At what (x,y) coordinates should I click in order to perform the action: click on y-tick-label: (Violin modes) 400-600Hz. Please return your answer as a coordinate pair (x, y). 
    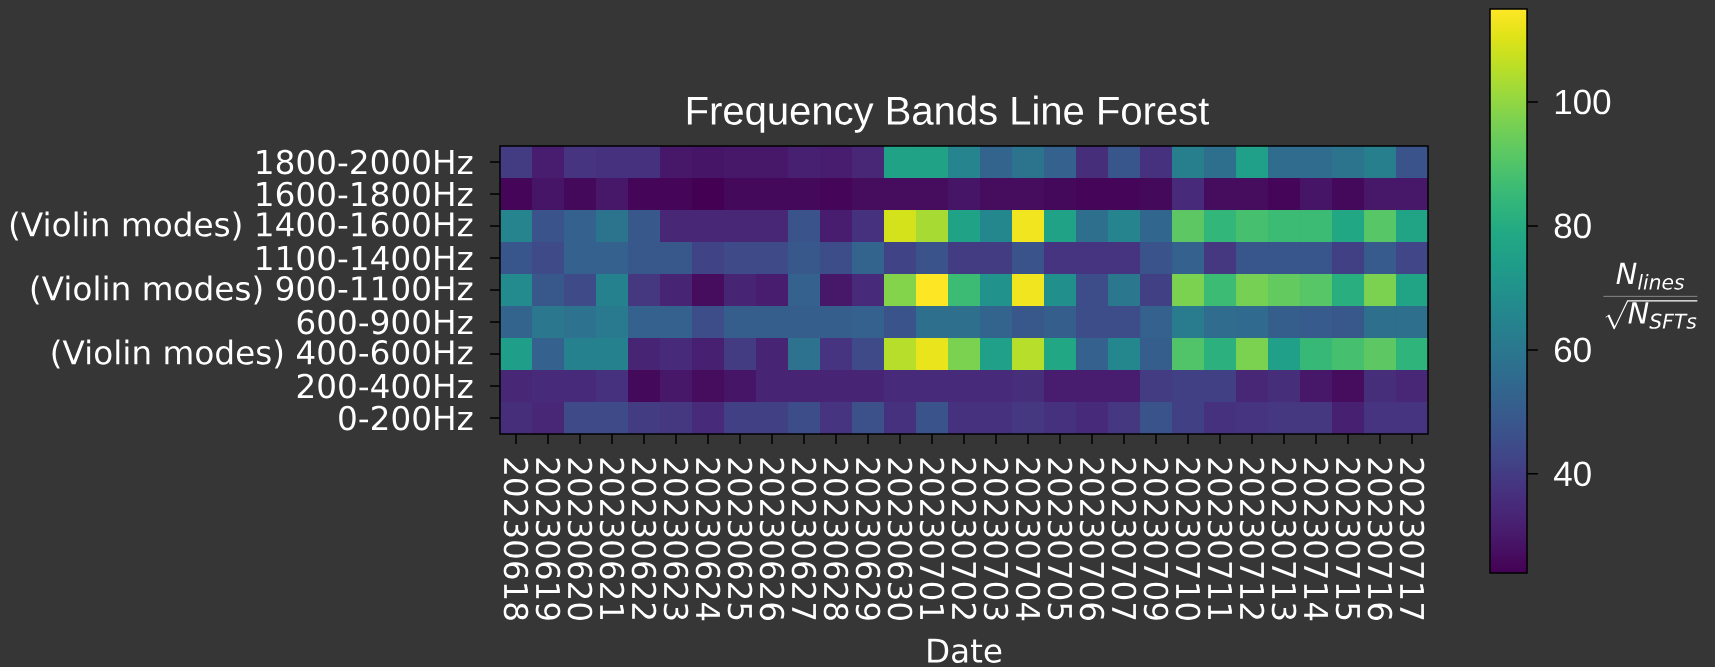
    Looking at the image, I should click on (262, 354).